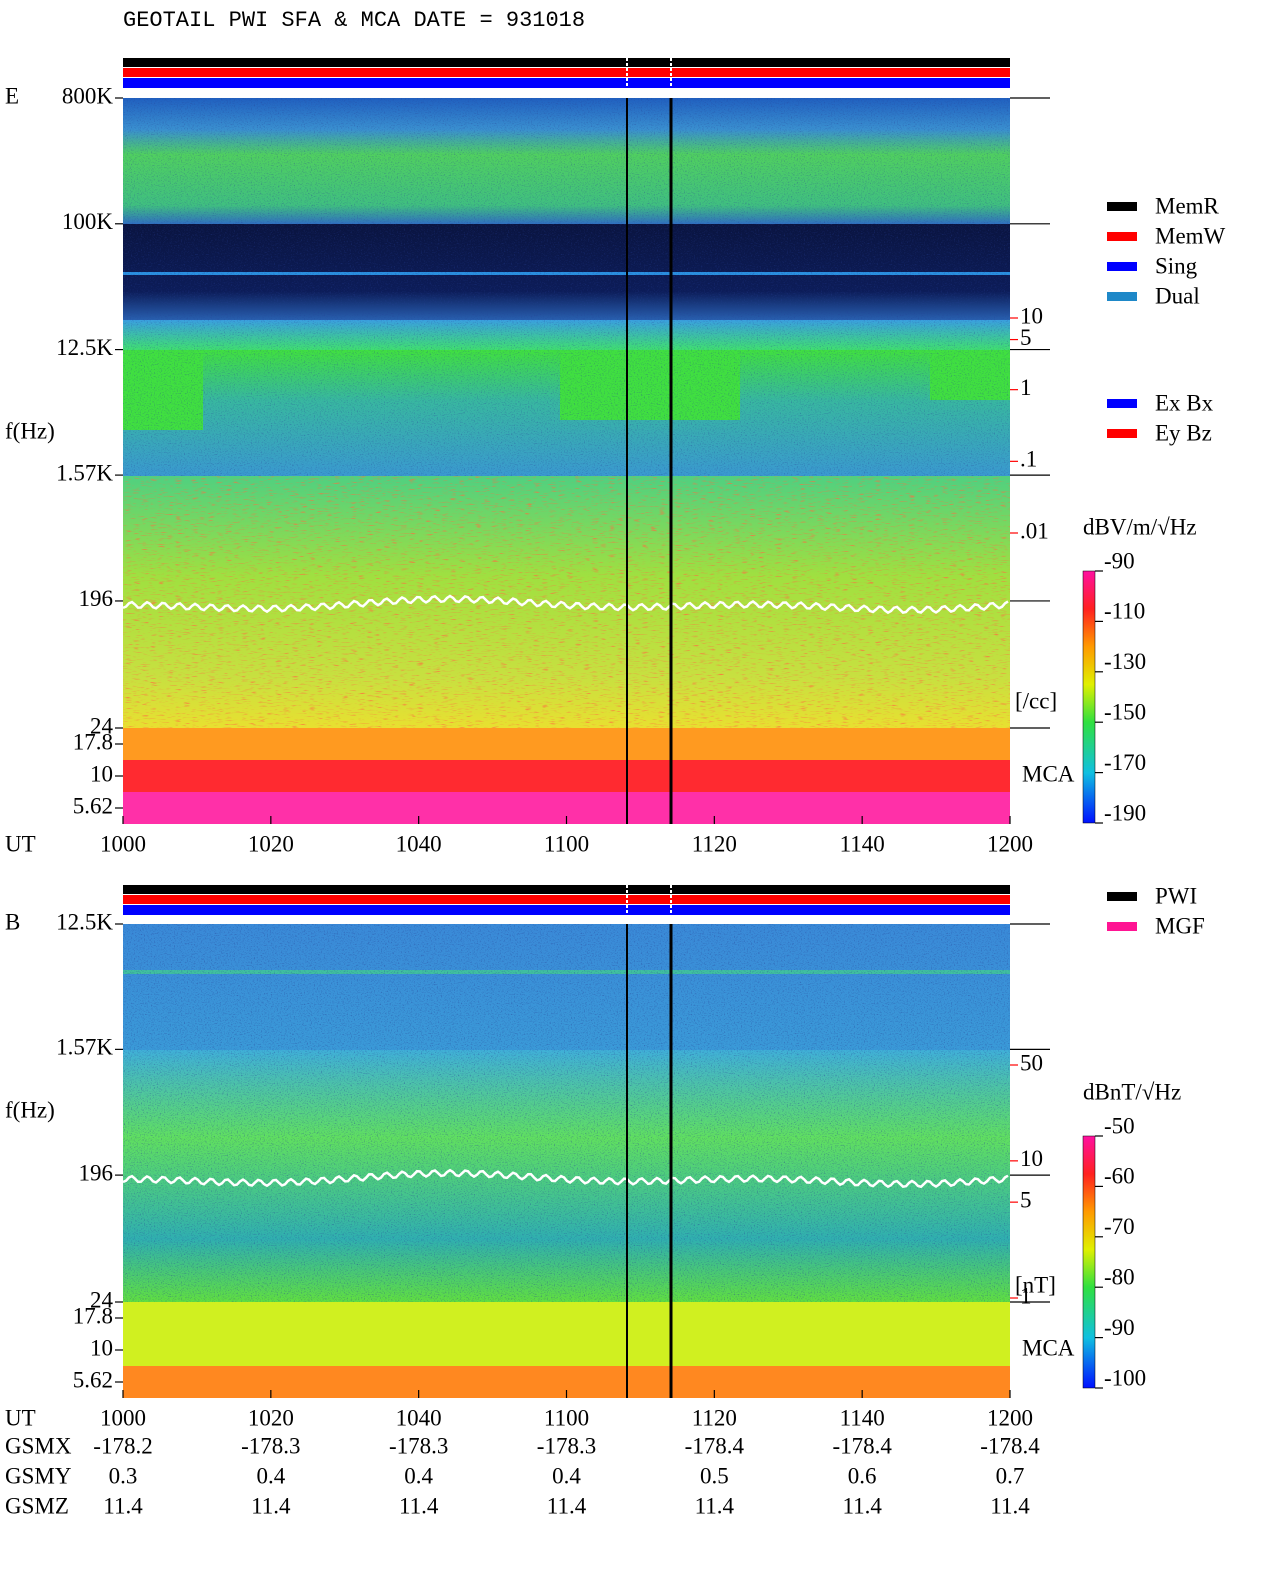  What do you see at coordinates (88, 95) in the screenshot?
I see `y-tick-label: 800K` at bounding box center [88, 95].